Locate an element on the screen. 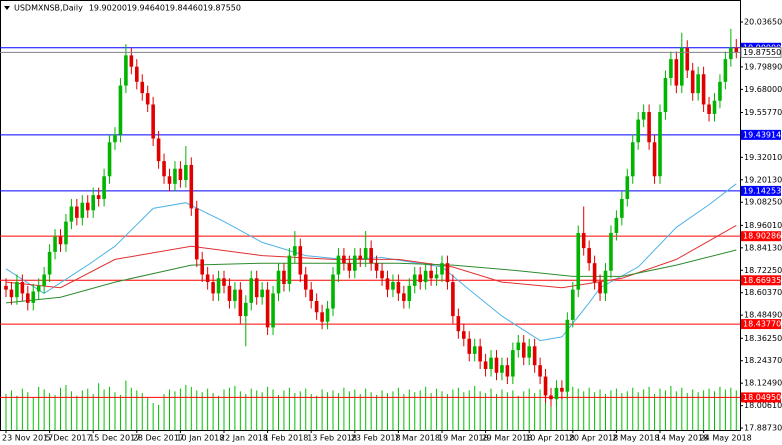 This screenshot has width=782, height=445. y-tick-label: 19.20130 is located at coordinates (763, 179).